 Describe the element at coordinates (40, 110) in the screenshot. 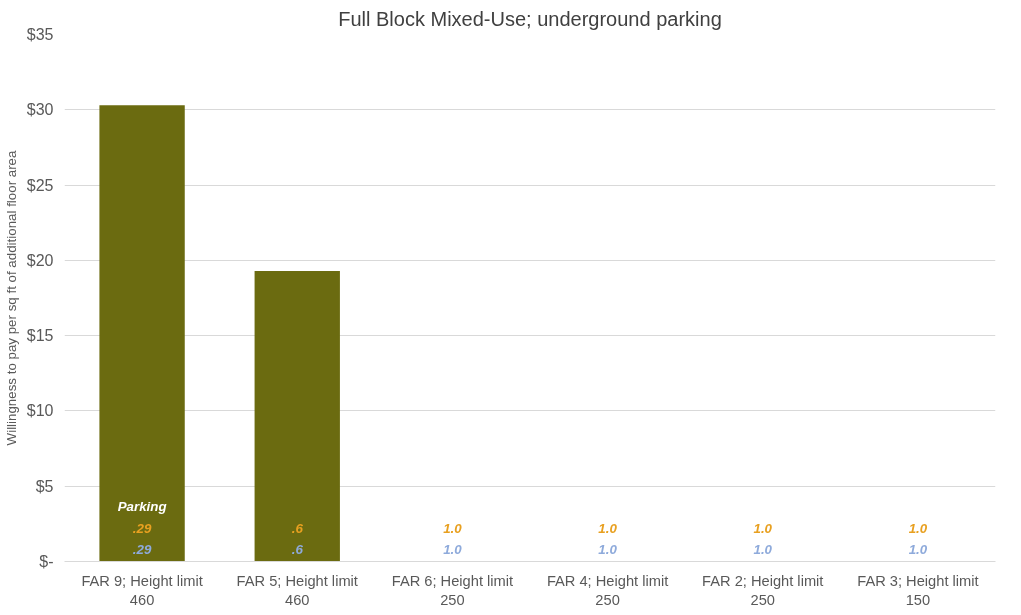

I see `y-tick-label: $30` at that location.